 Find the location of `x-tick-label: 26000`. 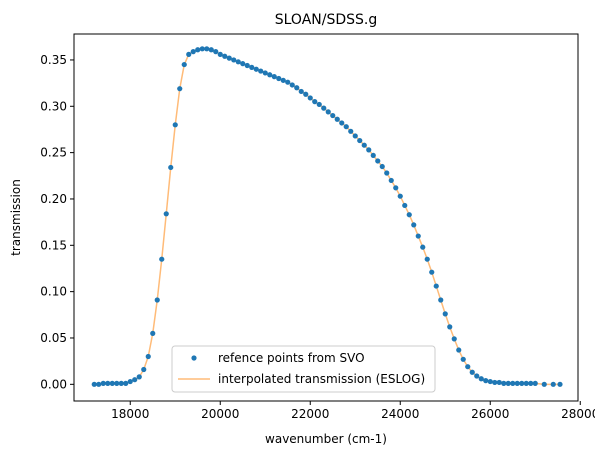

x-tick-label: 26000 is located at coordinates (490, 414).